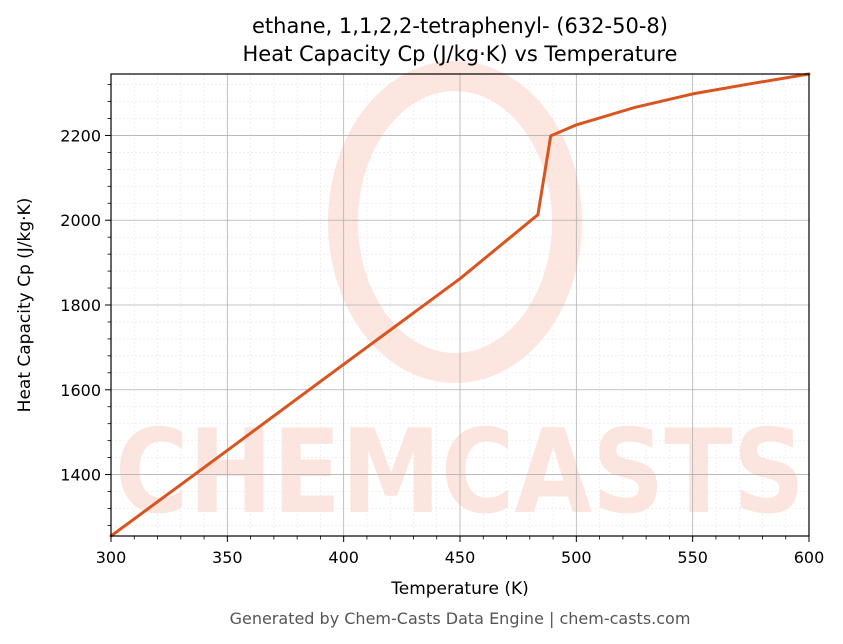  I want to click on x-tick-label: 500, so click(576, 557).